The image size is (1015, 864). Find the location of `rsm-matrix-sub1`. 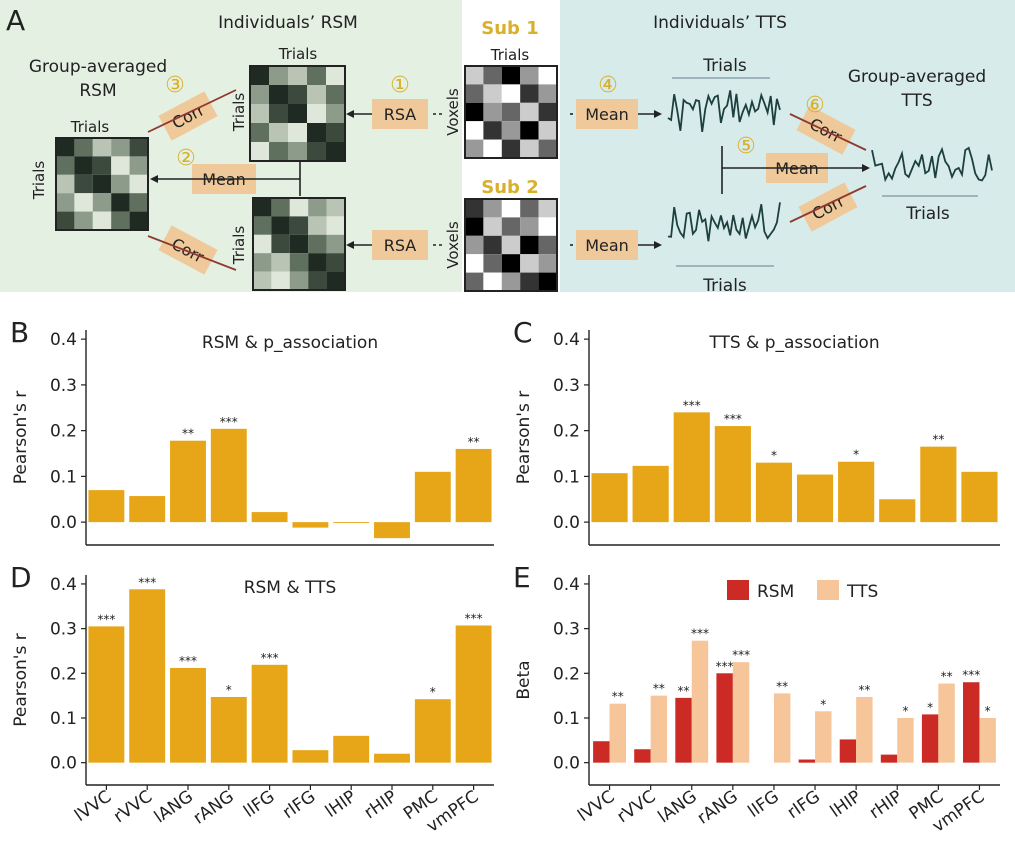

rsm-matrix-sub1 is located at coordinates (297, 113).